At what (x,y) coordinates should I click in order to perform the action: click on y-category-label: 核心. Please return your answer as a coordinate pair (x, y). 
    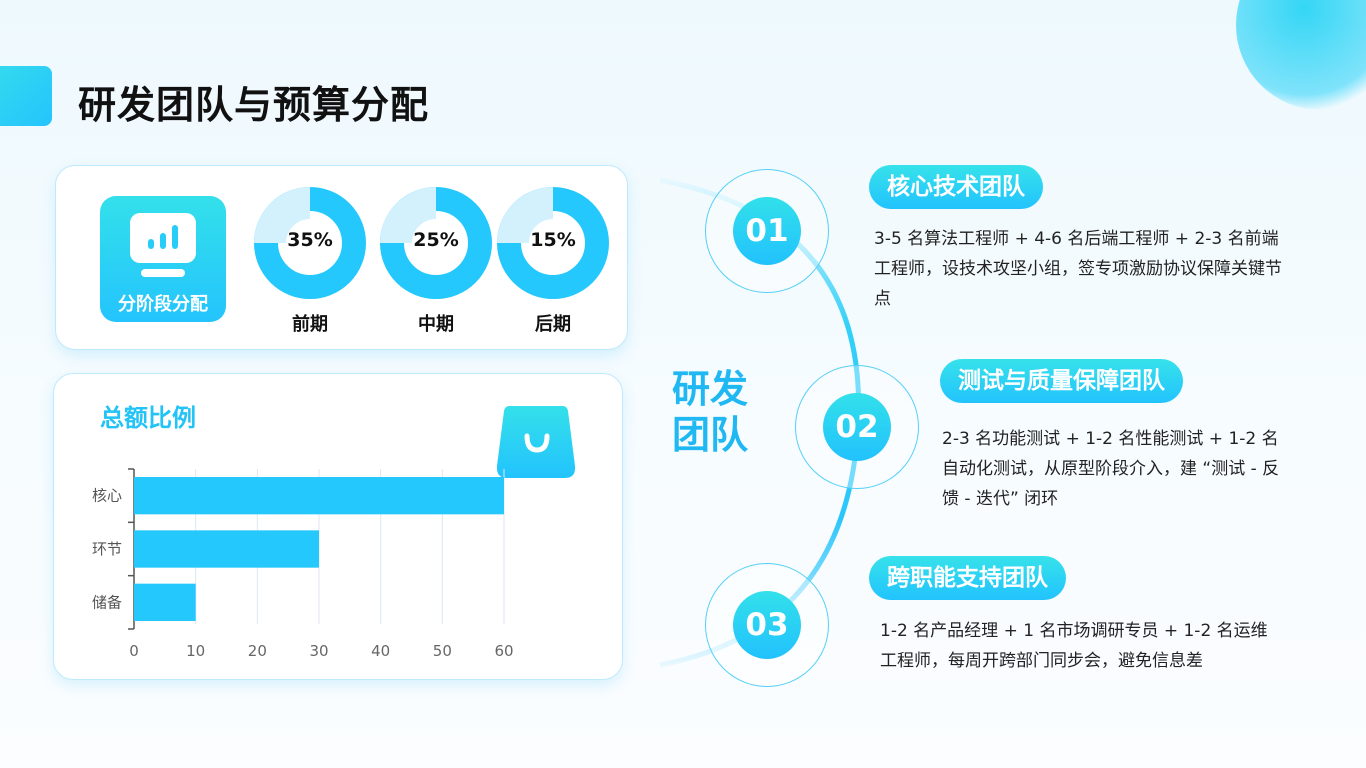
    Looking at the image, I should click on (107, 496).